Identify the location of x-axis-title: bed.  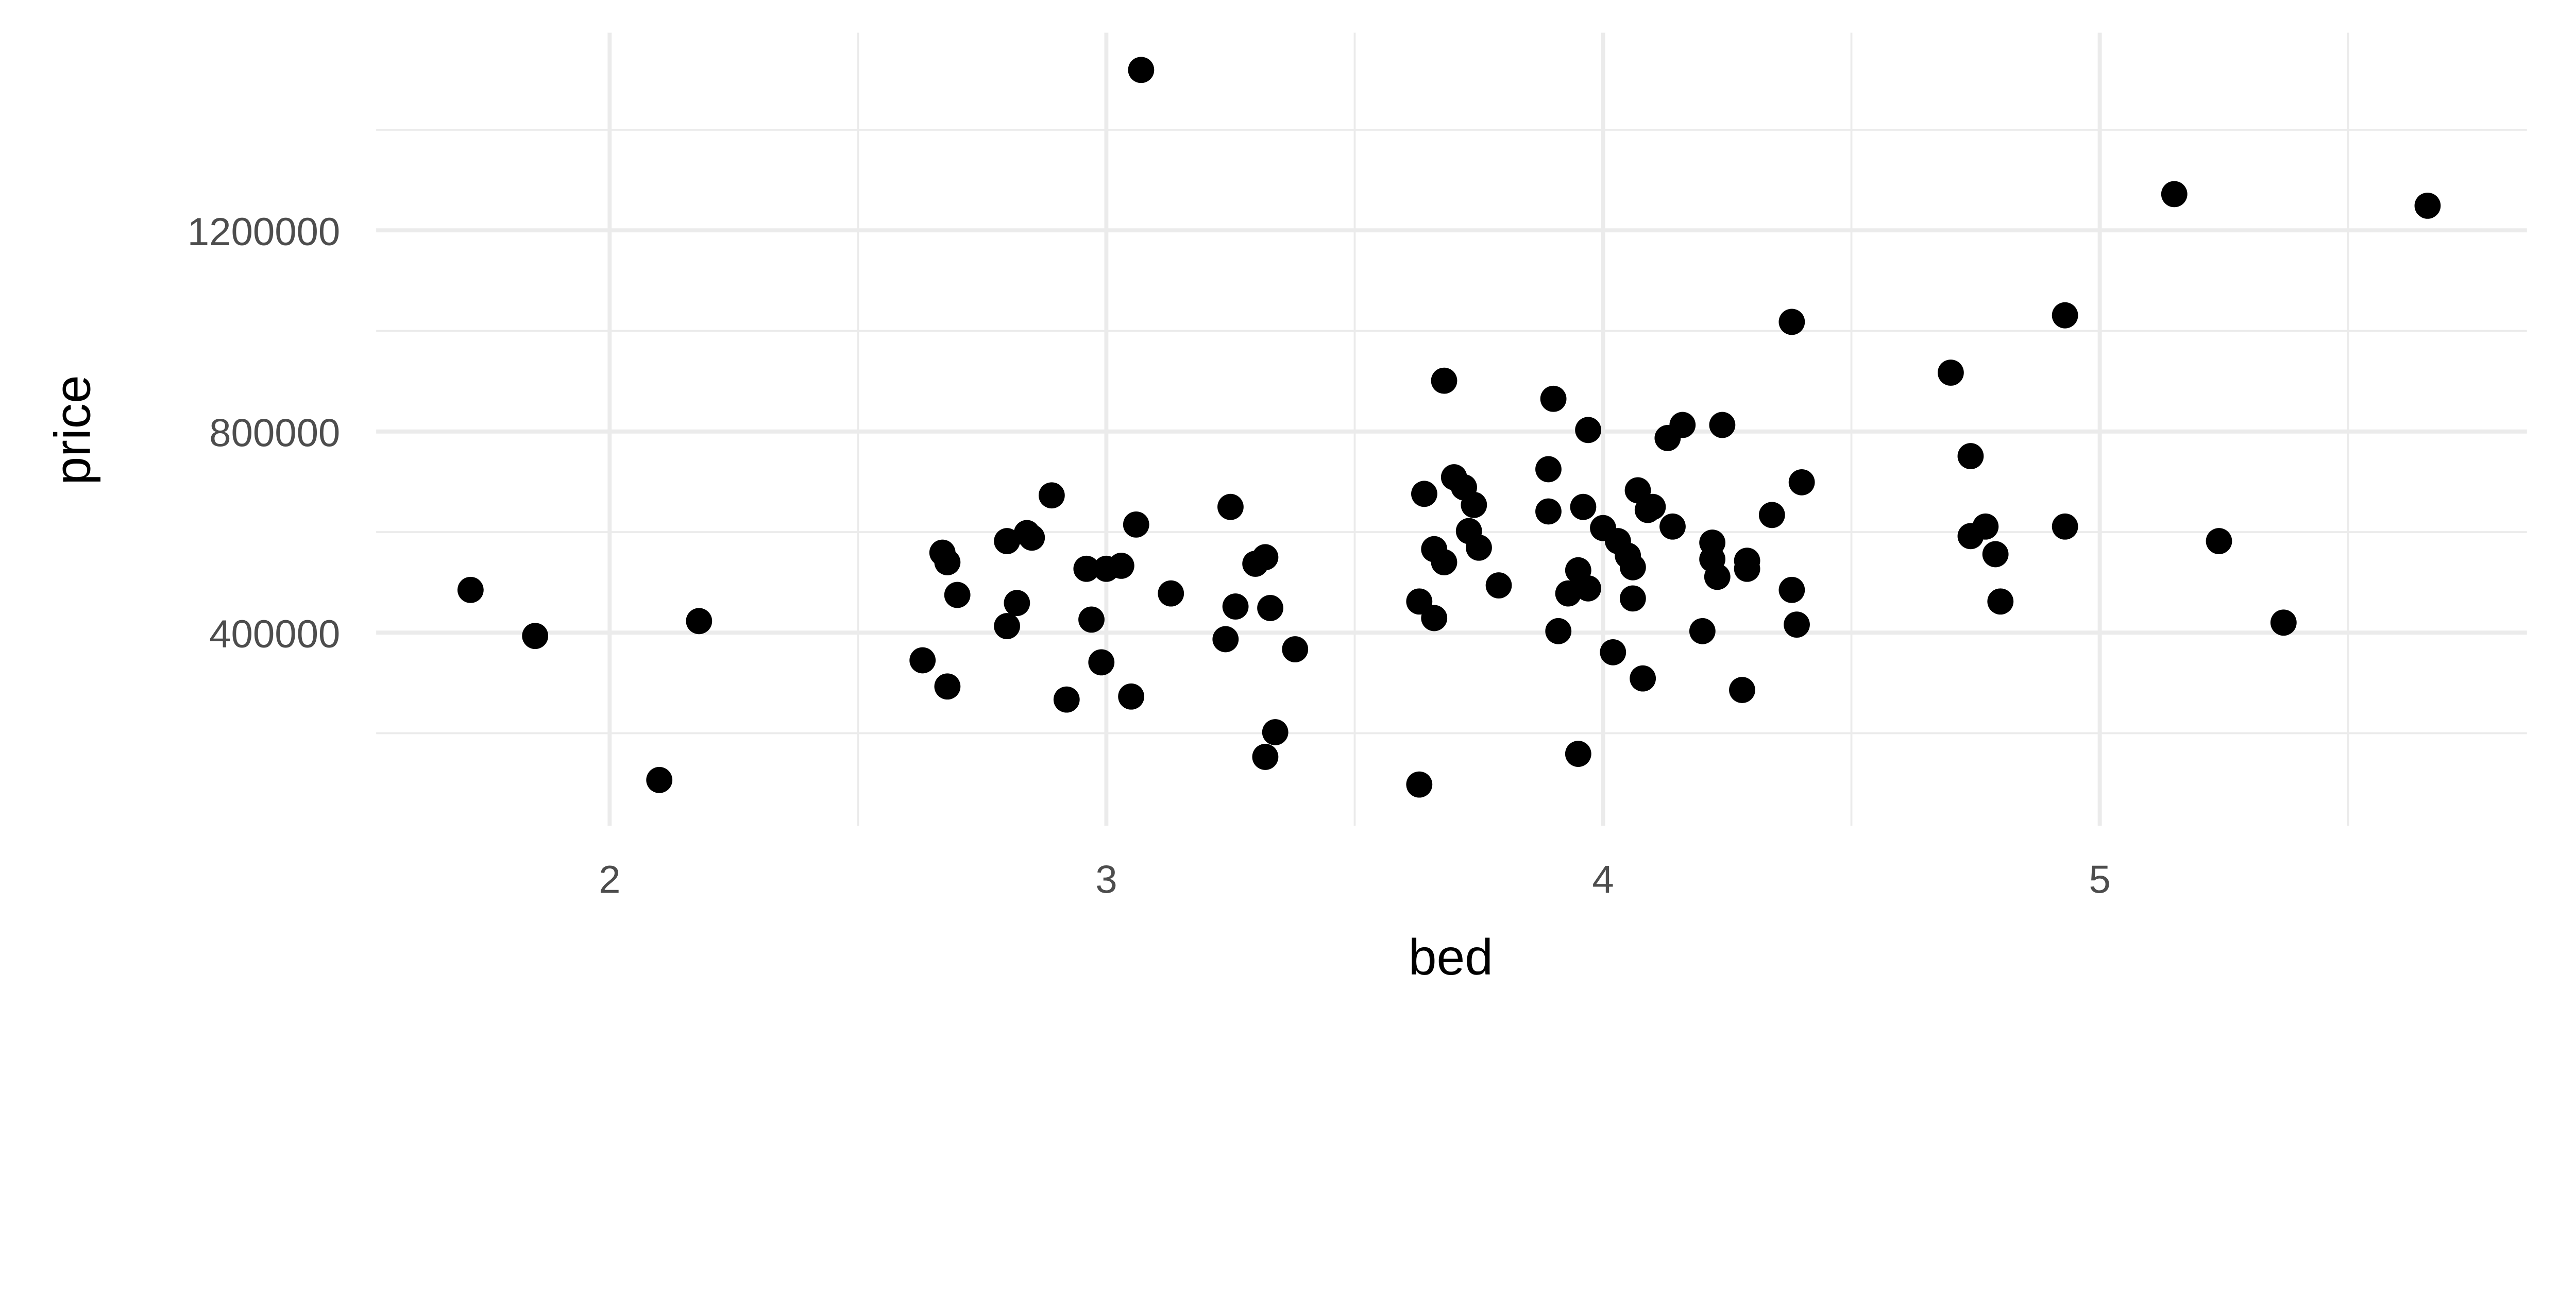
(1451, 957).